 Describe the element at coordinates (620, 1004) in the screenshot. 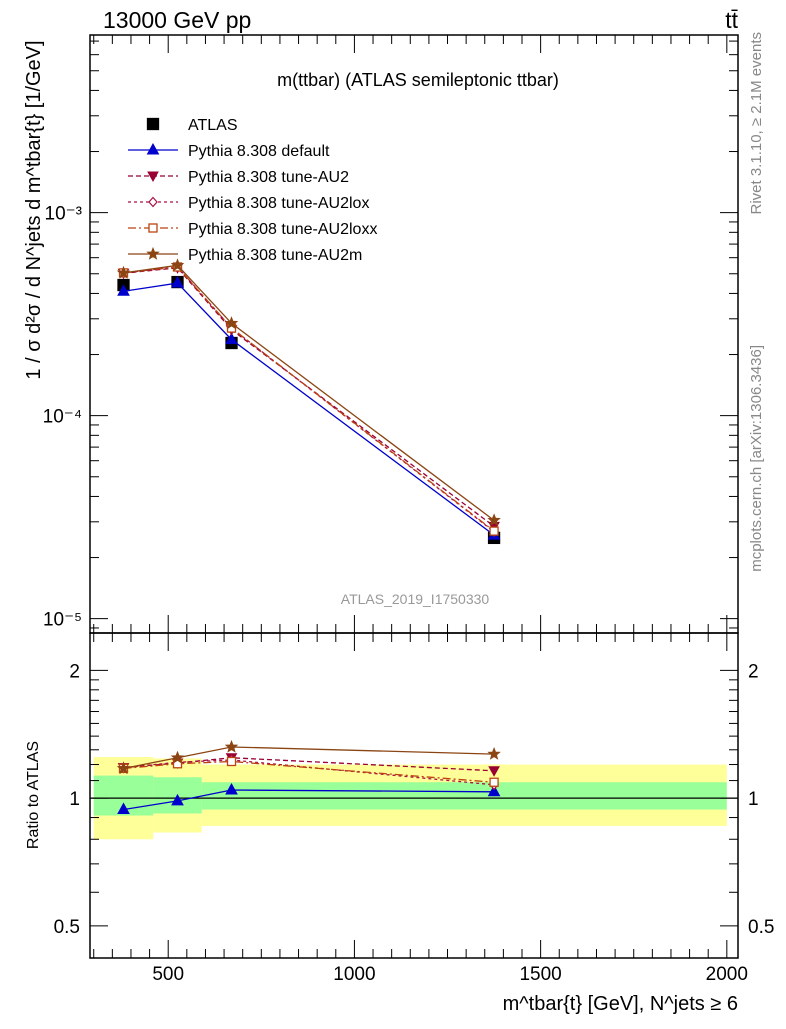

I see `x-axis-label: m^tbar{t} [GeV], N^jets ≥ 6` at that location.